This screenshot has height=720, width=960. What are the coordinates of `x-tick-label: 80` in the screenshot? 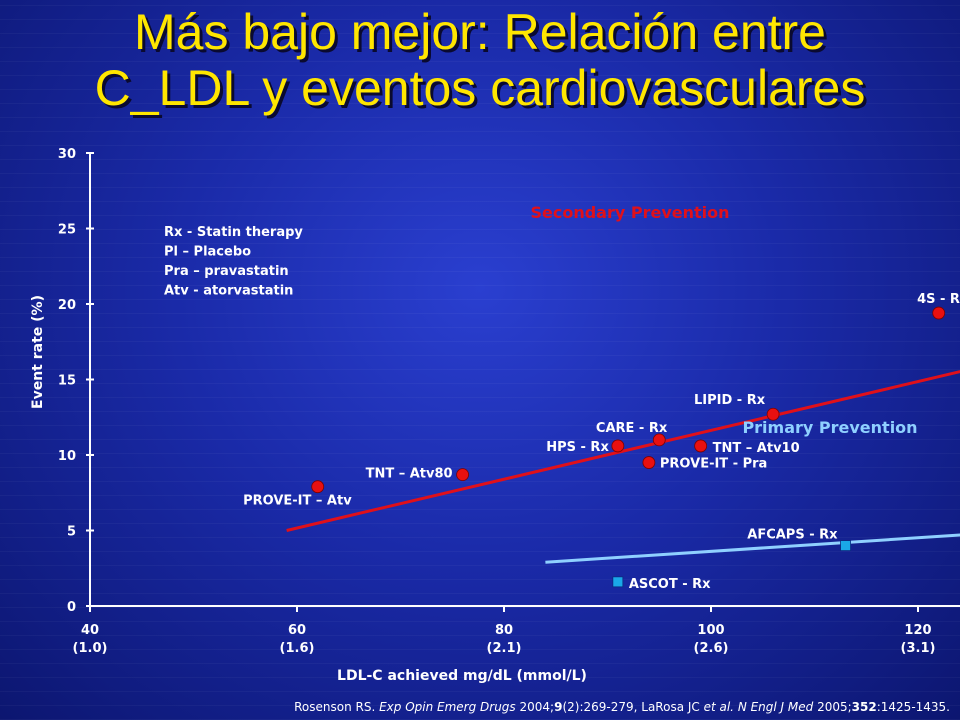 It's located at (504, 630).